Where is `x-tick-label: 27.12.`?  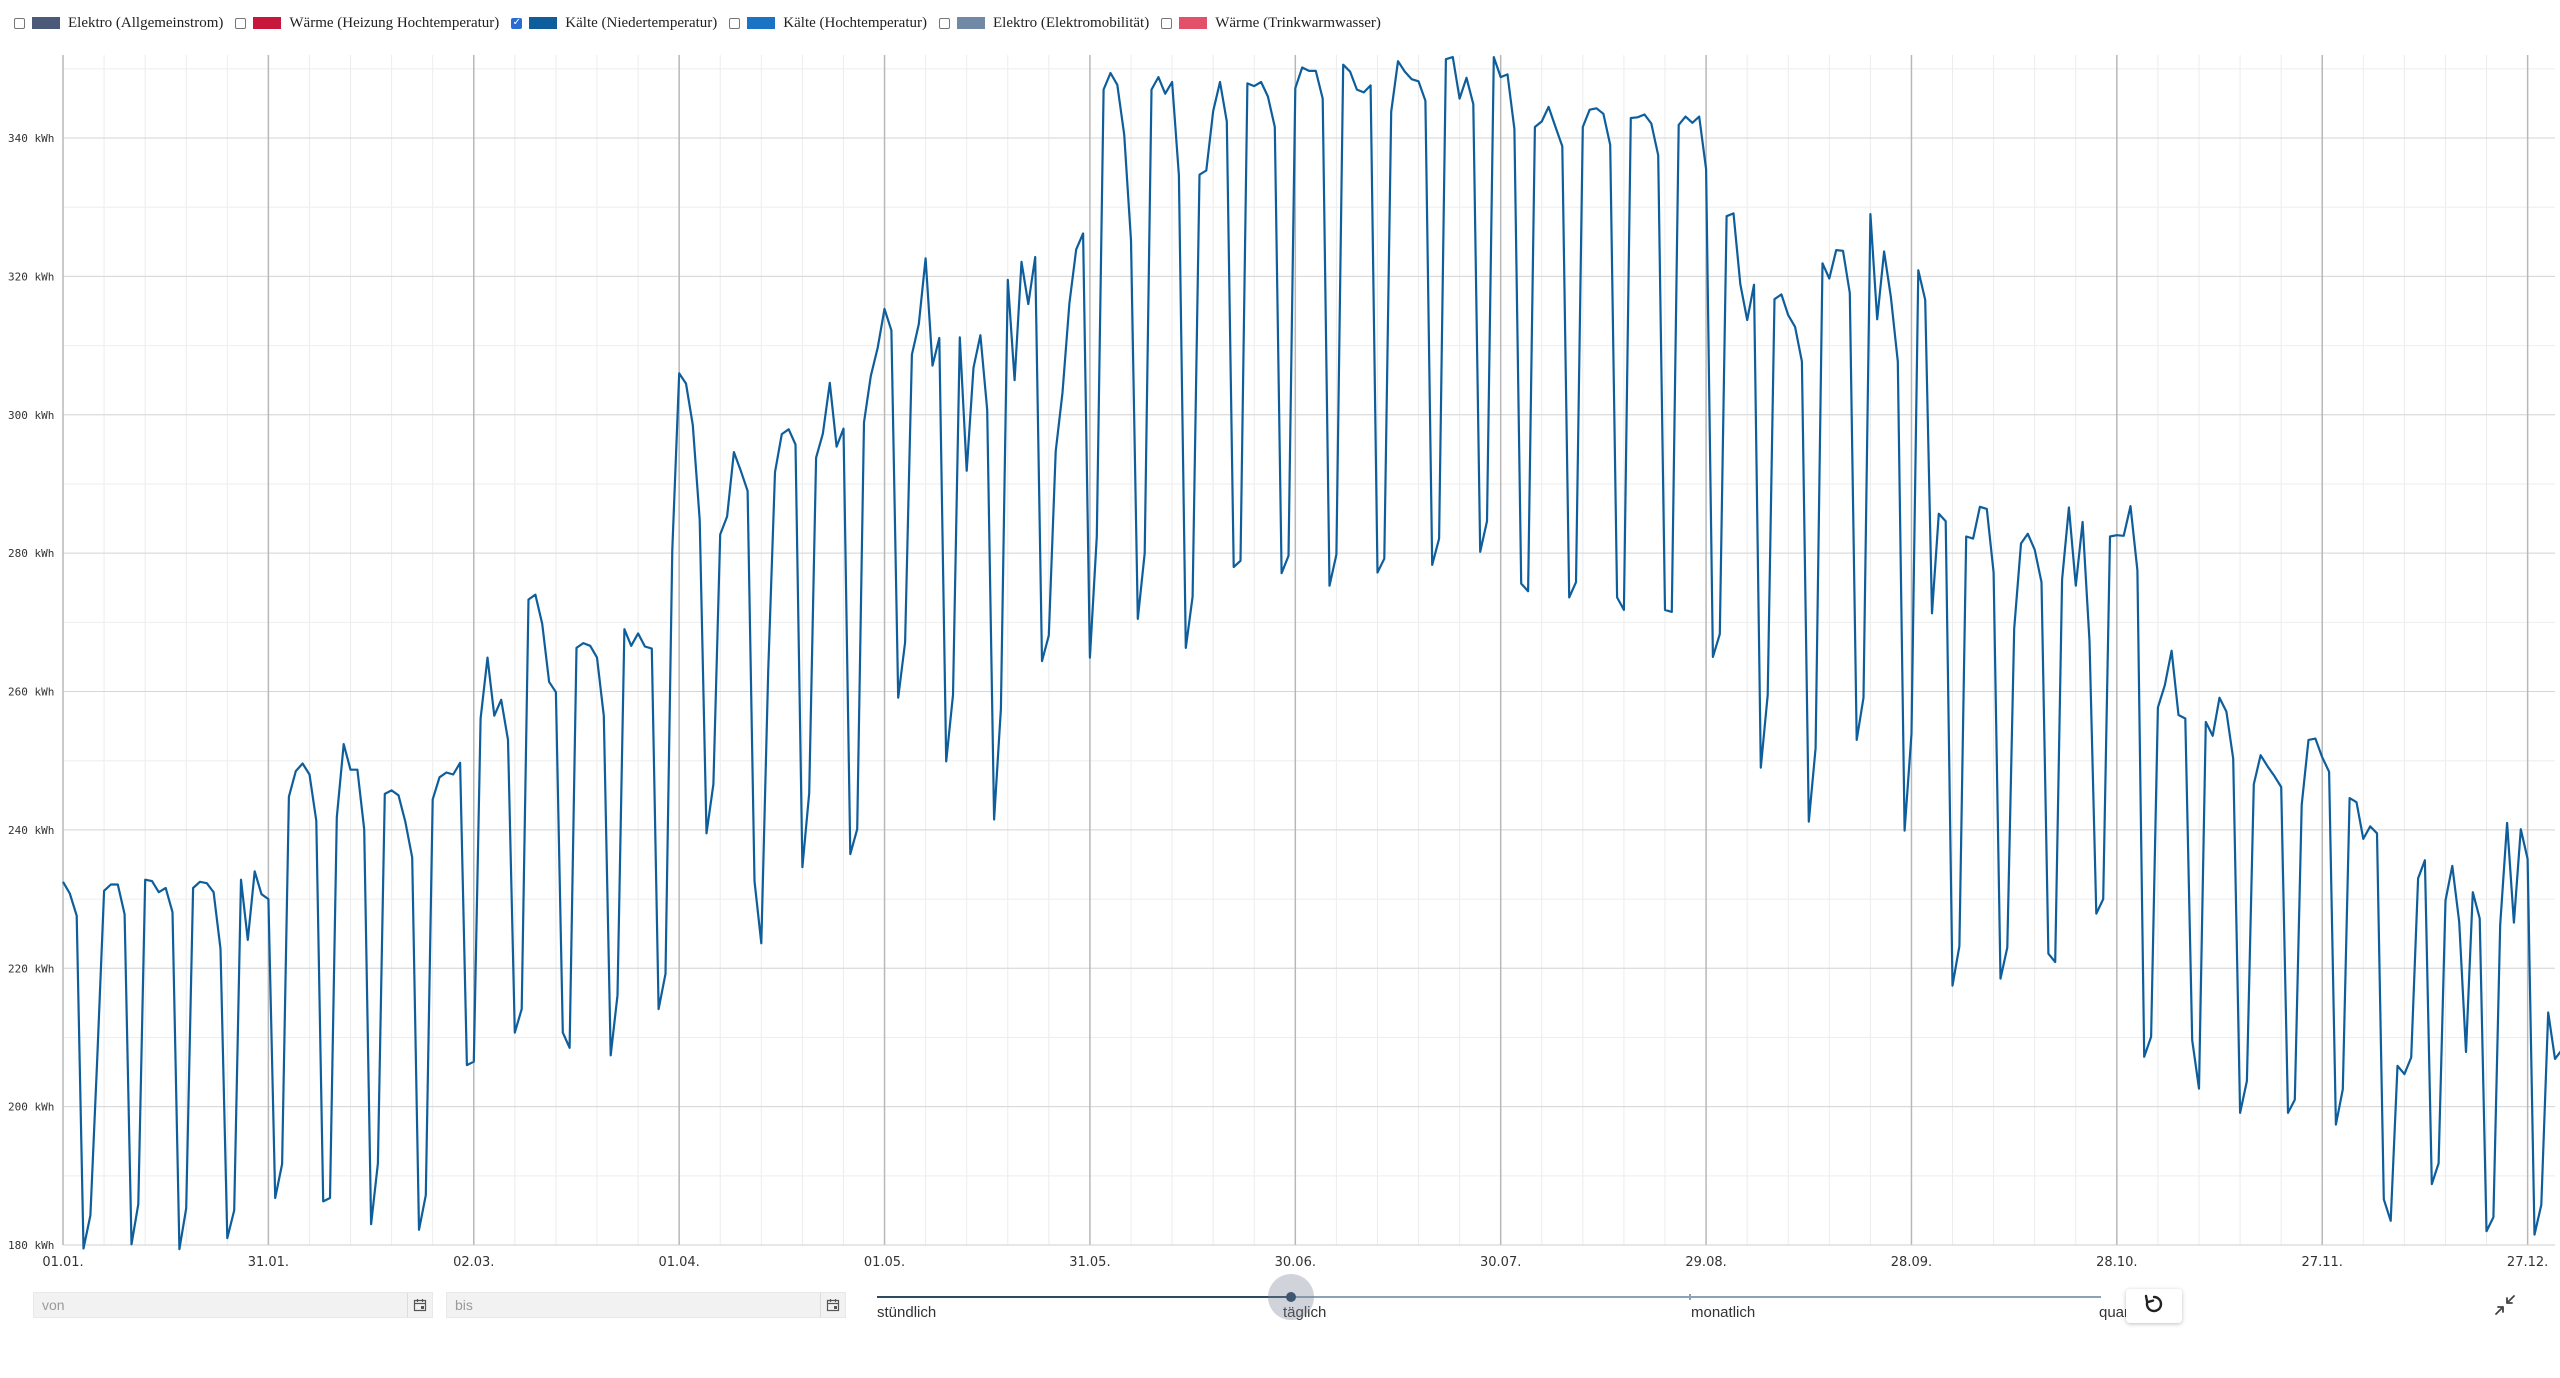 x-tick-label: 27.12. is located at coordinates (2527, 1262).